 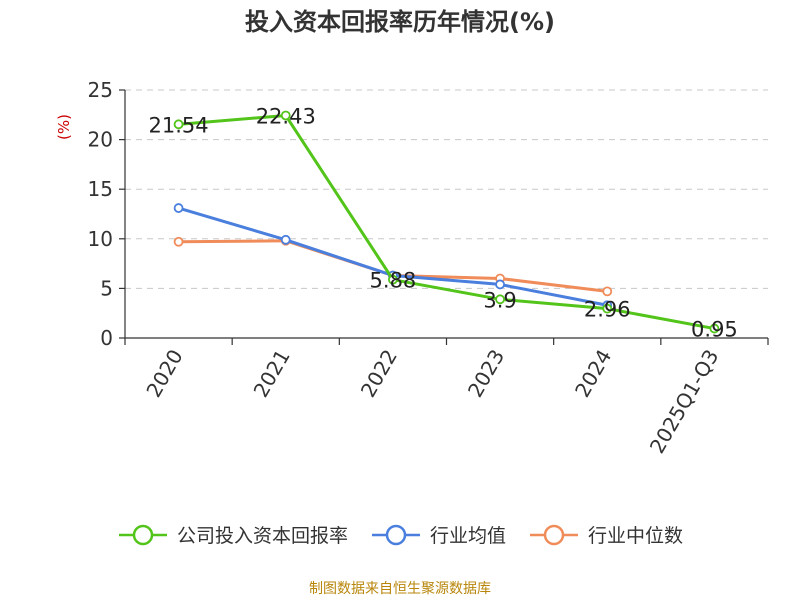 I want to click on legend-label-industry-median: 行业中位数, so click(x=636, y=536).